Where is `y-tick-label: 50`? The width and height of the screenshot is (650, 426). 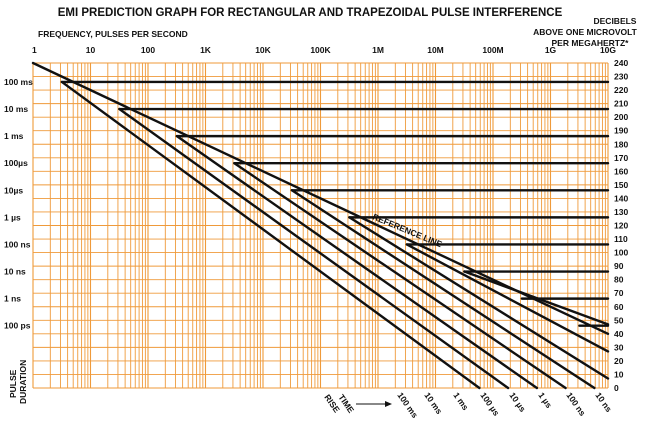 y-tick-label: 50 is located at coordinates (619, 320).